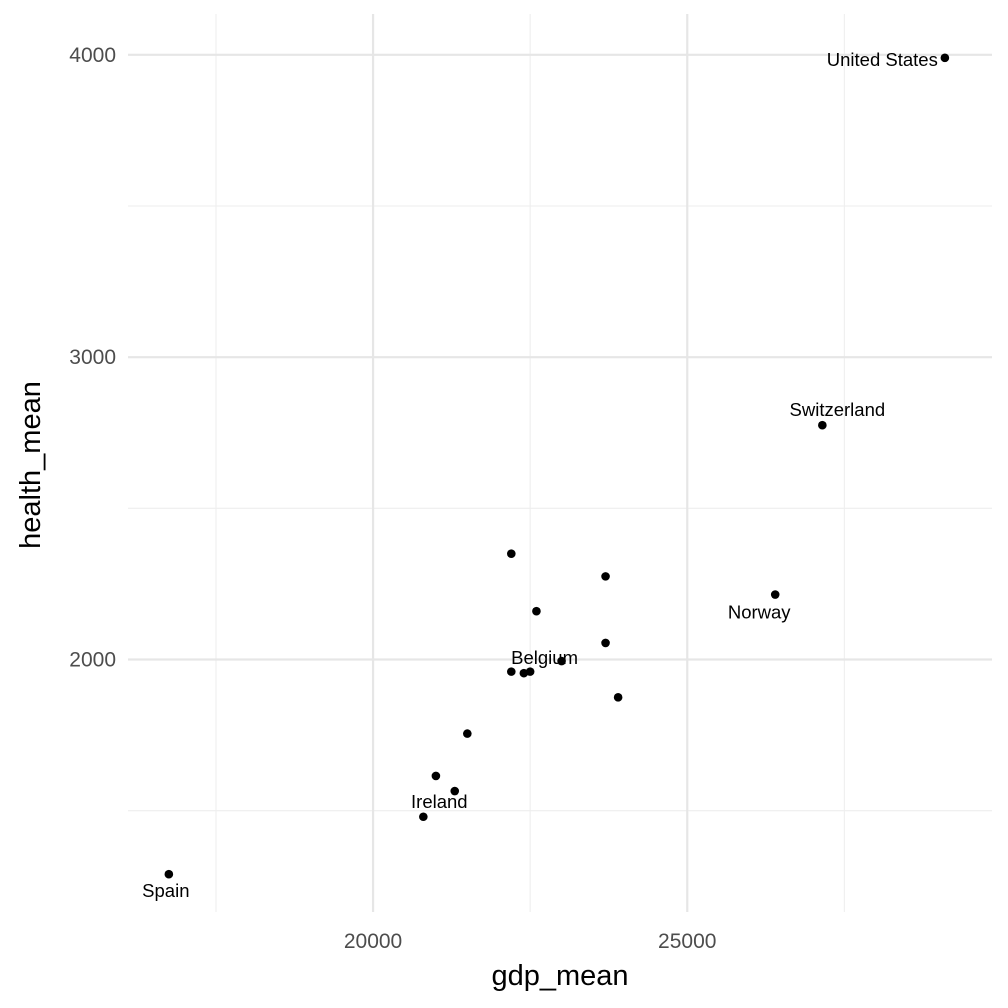 The width and height of the screenshot is (1008, 1008). I want to click on x-tick-label: 25000, so click(687, 941).